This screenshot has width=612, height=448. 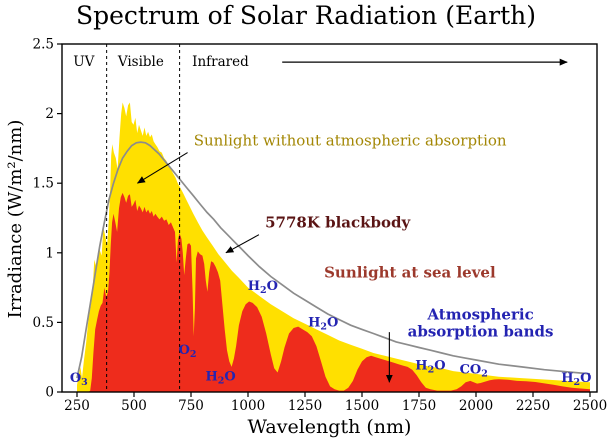 What do you see at coordinates (49, 393) in the screenshot?
I see `y-tick-label: 0` at bounding box center [49, 393].